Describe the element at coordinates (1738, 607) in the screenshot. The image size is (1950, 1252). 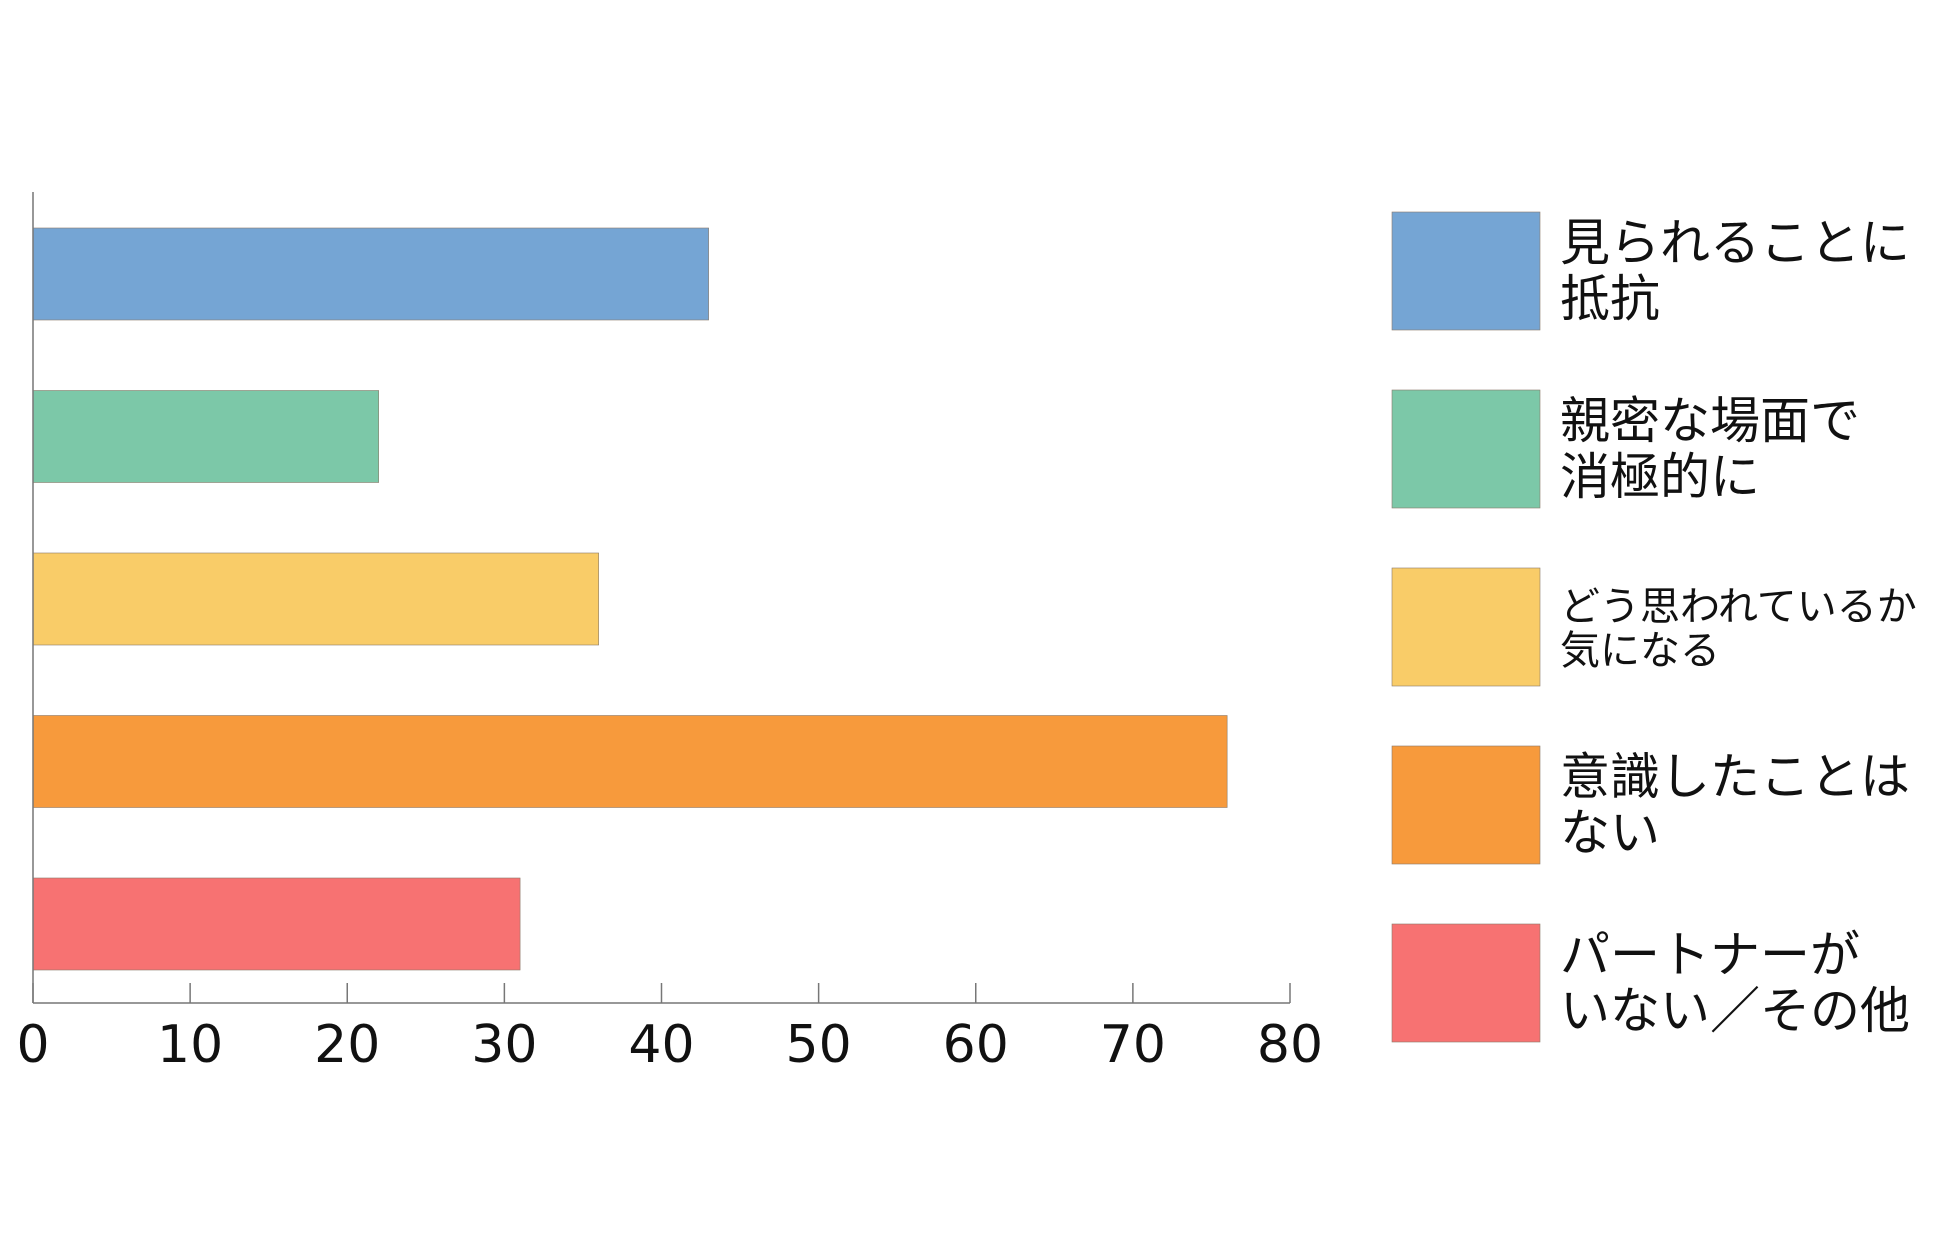
I see `legend-label-3-line-1: どう思われているか` at that location.